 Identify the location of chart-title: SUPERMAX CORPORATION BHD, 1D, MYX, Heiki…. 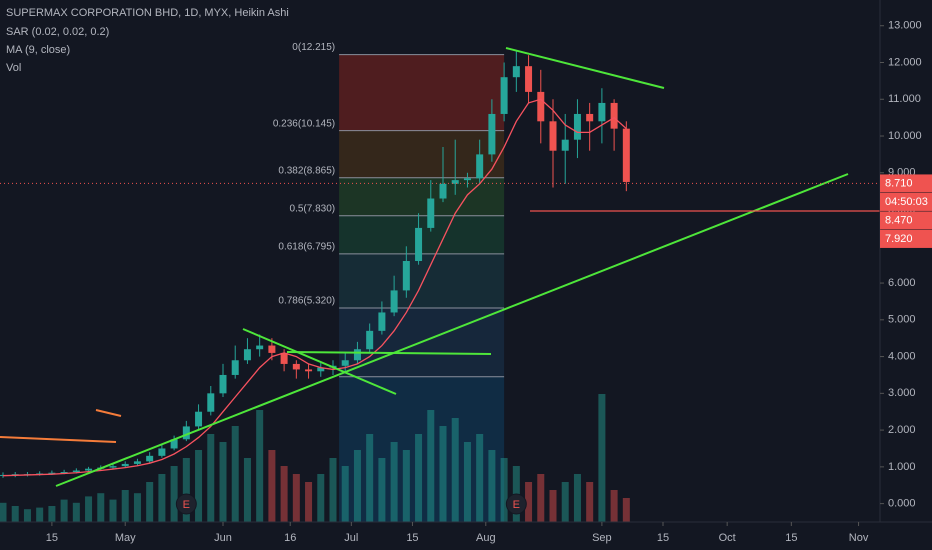
(147, 13).